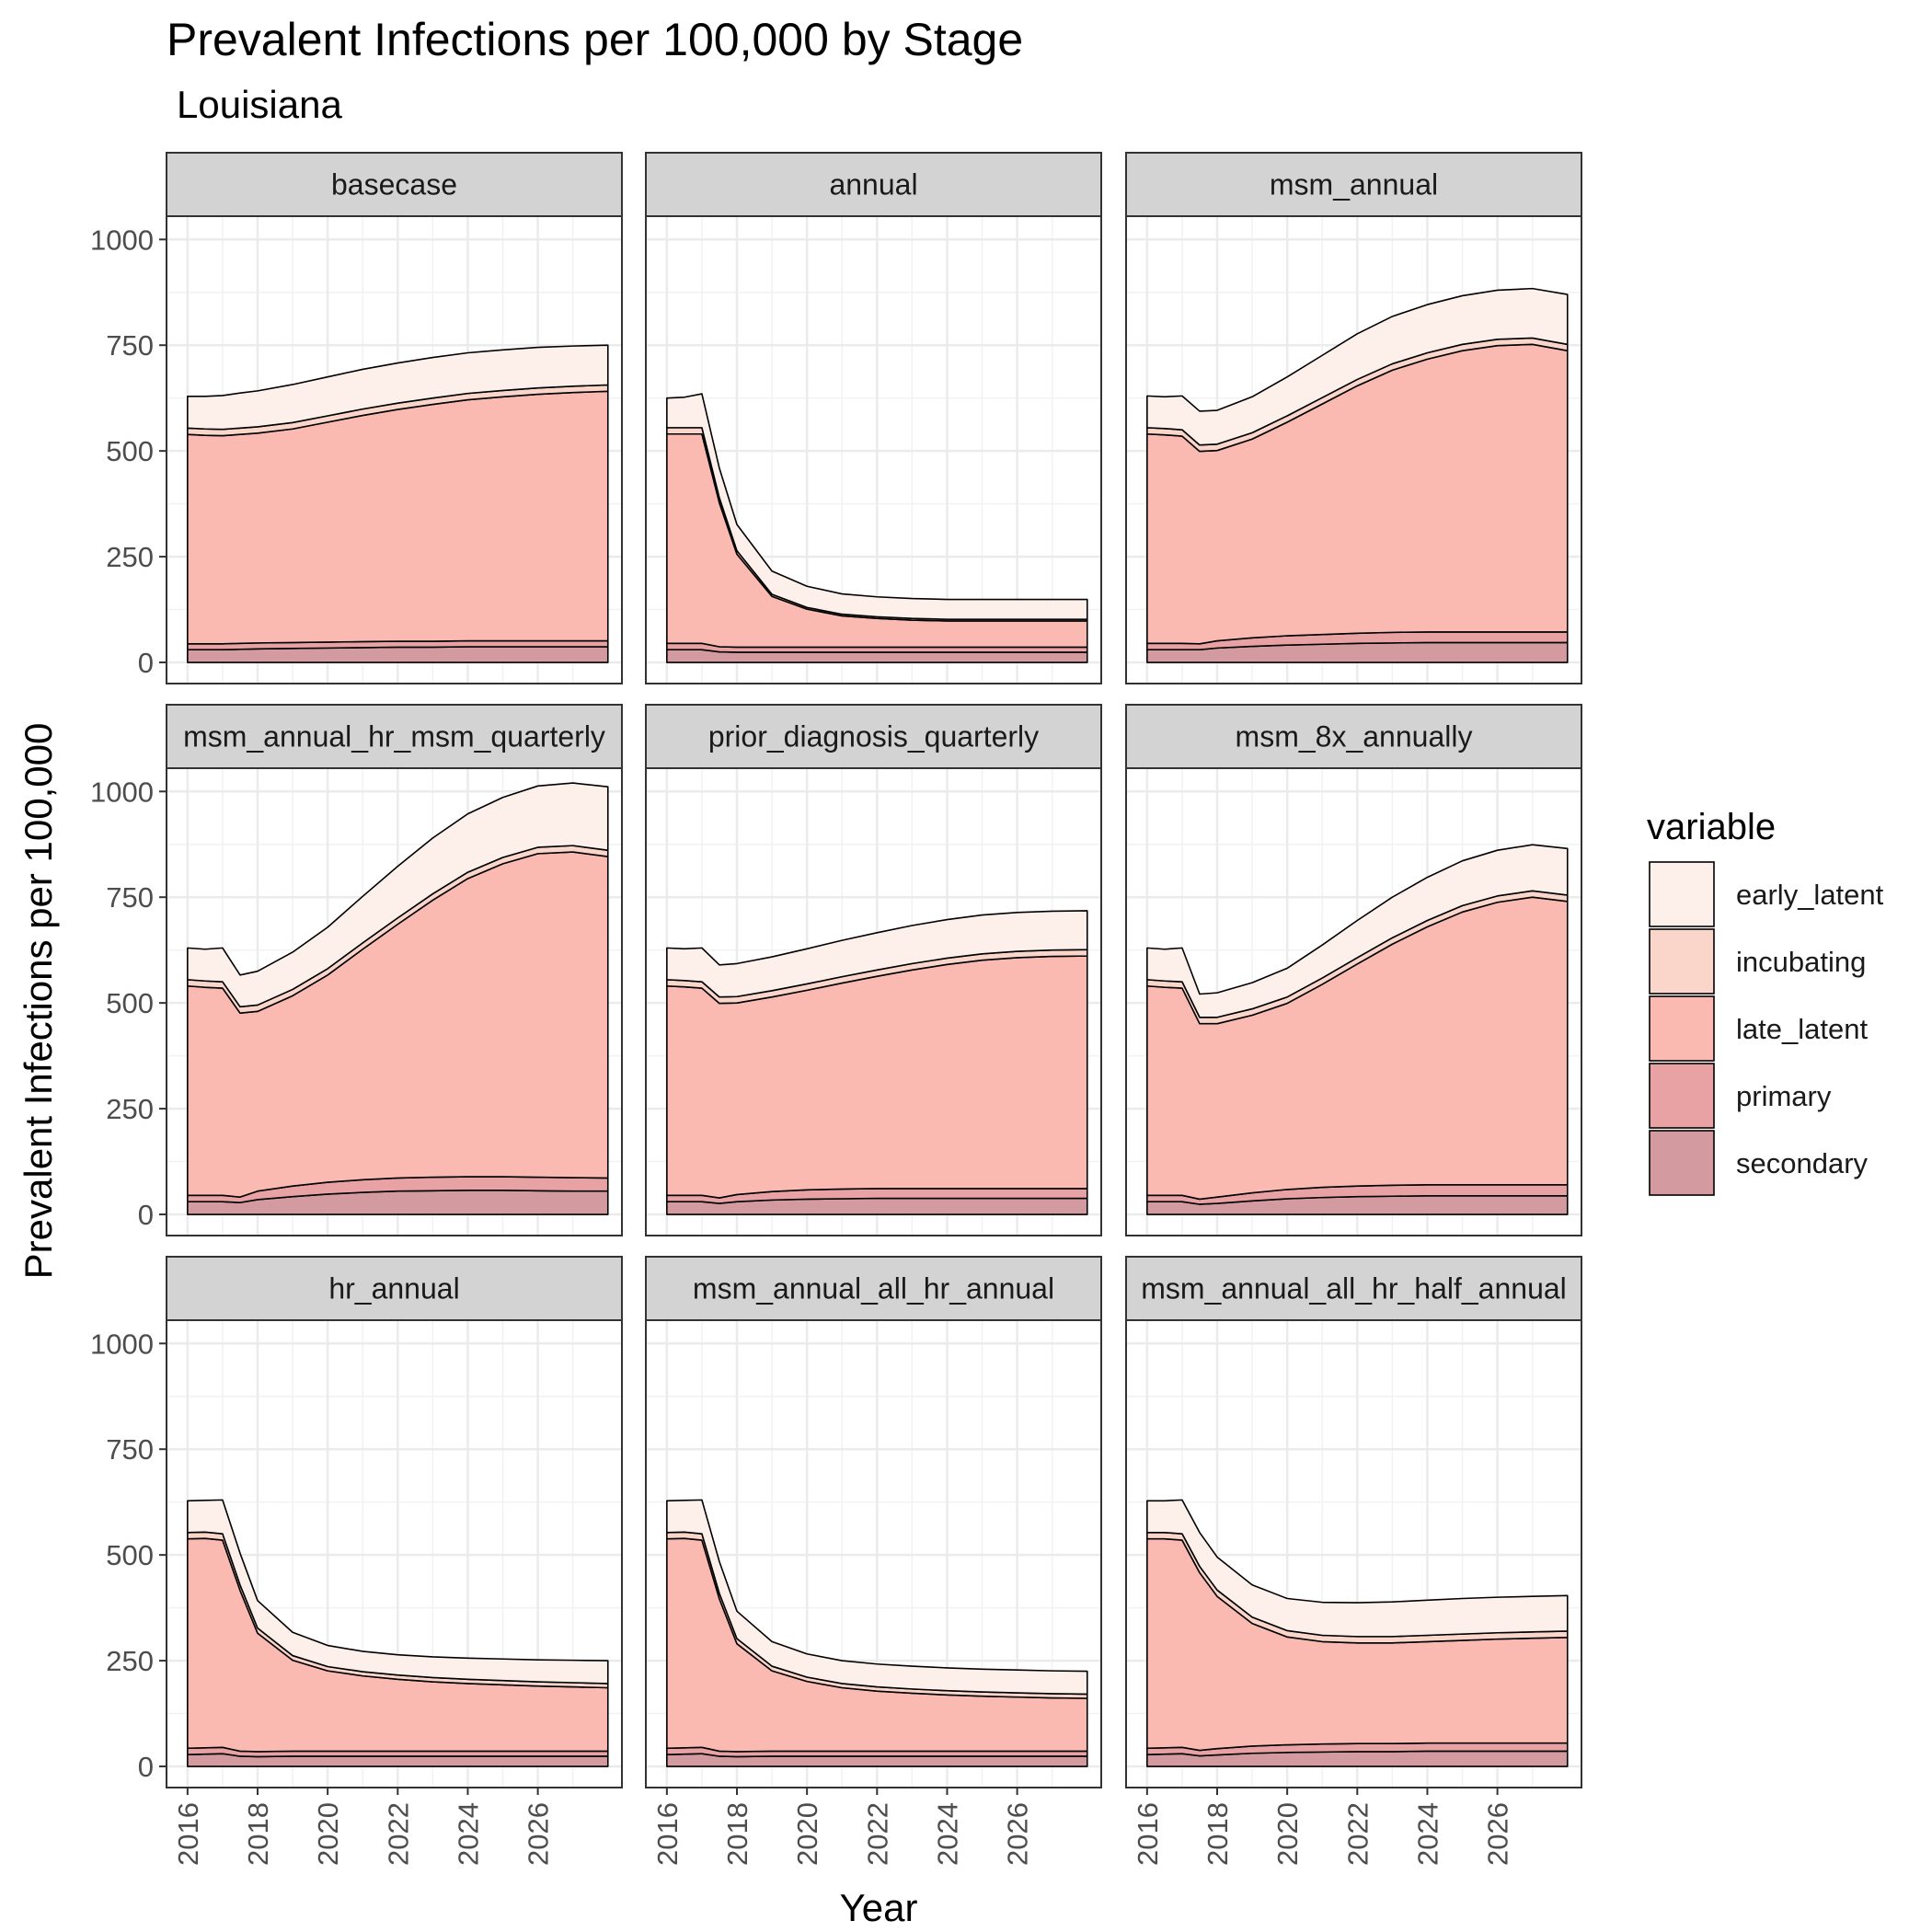 The width and height of the screenshot is (1932, 1932). I want to click on legend-label: primary, so click(1784, 1096).